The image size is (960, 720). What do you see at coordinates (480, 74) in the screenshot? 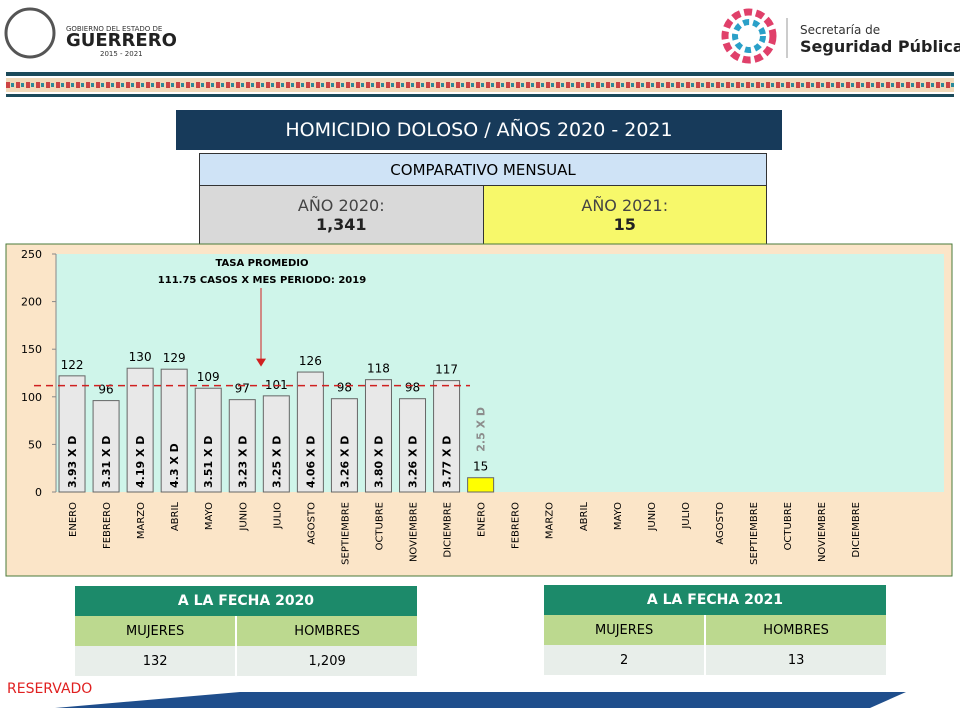
I see `band-top` at bounding box center [480, 74].